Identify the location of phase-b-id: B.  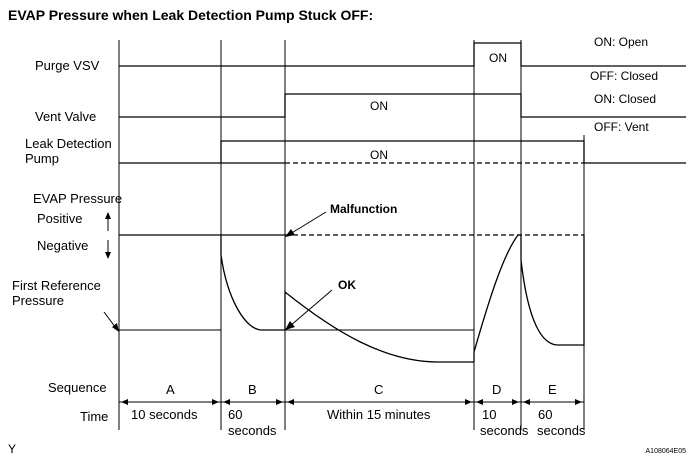
(252, 389).